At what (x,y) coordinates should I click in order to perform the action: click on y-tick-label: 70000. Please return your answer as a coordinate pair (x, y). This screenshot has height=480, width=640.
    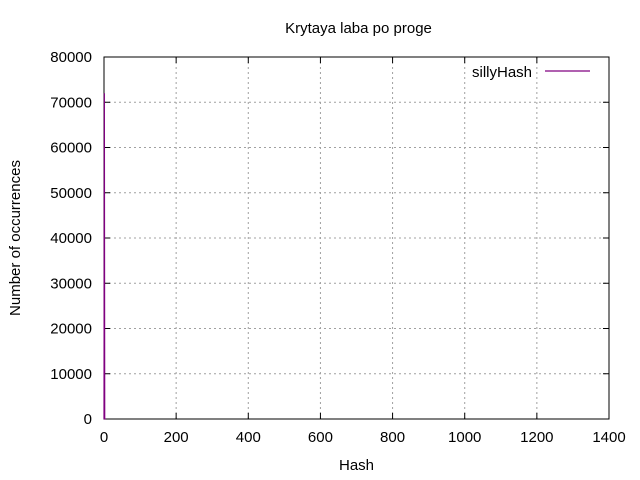
    Looking at the image, I should click on (71, 102).